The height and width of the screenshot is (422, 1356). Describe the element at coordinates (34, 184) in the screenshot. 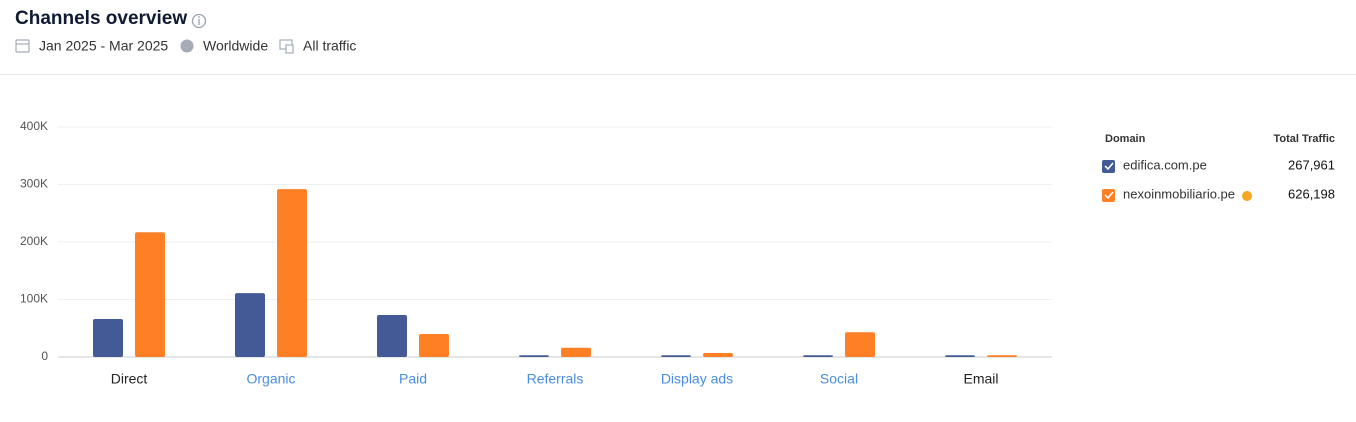

I see `y-tick-label: 300K` at that location.